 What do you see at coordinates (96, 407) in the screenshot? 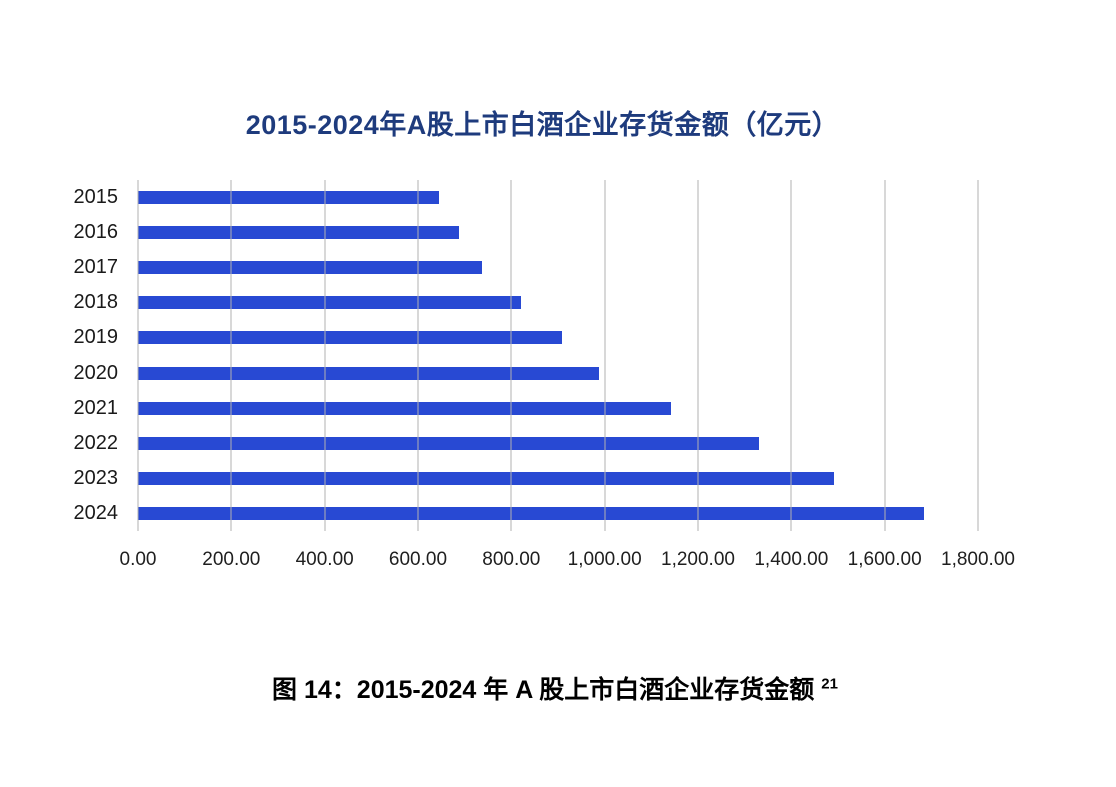
I see `y-axis-label: 2021` at bounding box center [96, 407].